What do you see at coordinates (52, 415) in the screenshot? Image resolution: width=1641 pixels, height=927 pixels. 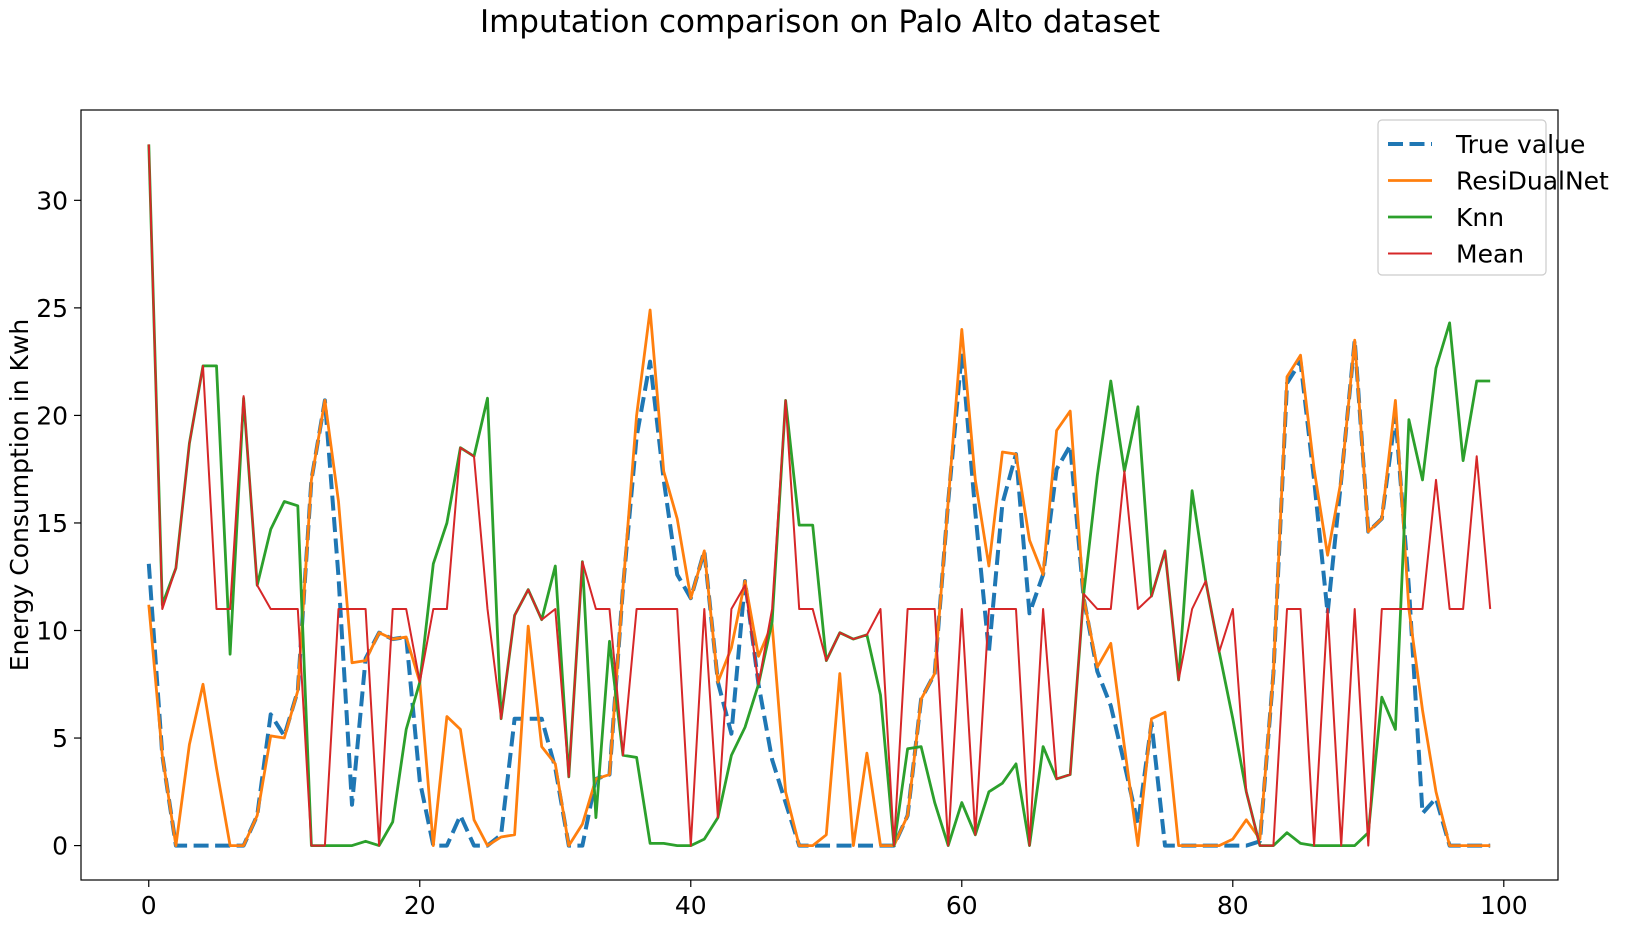 I see `y-tick-label: 20` at bounding box center [52, 415].